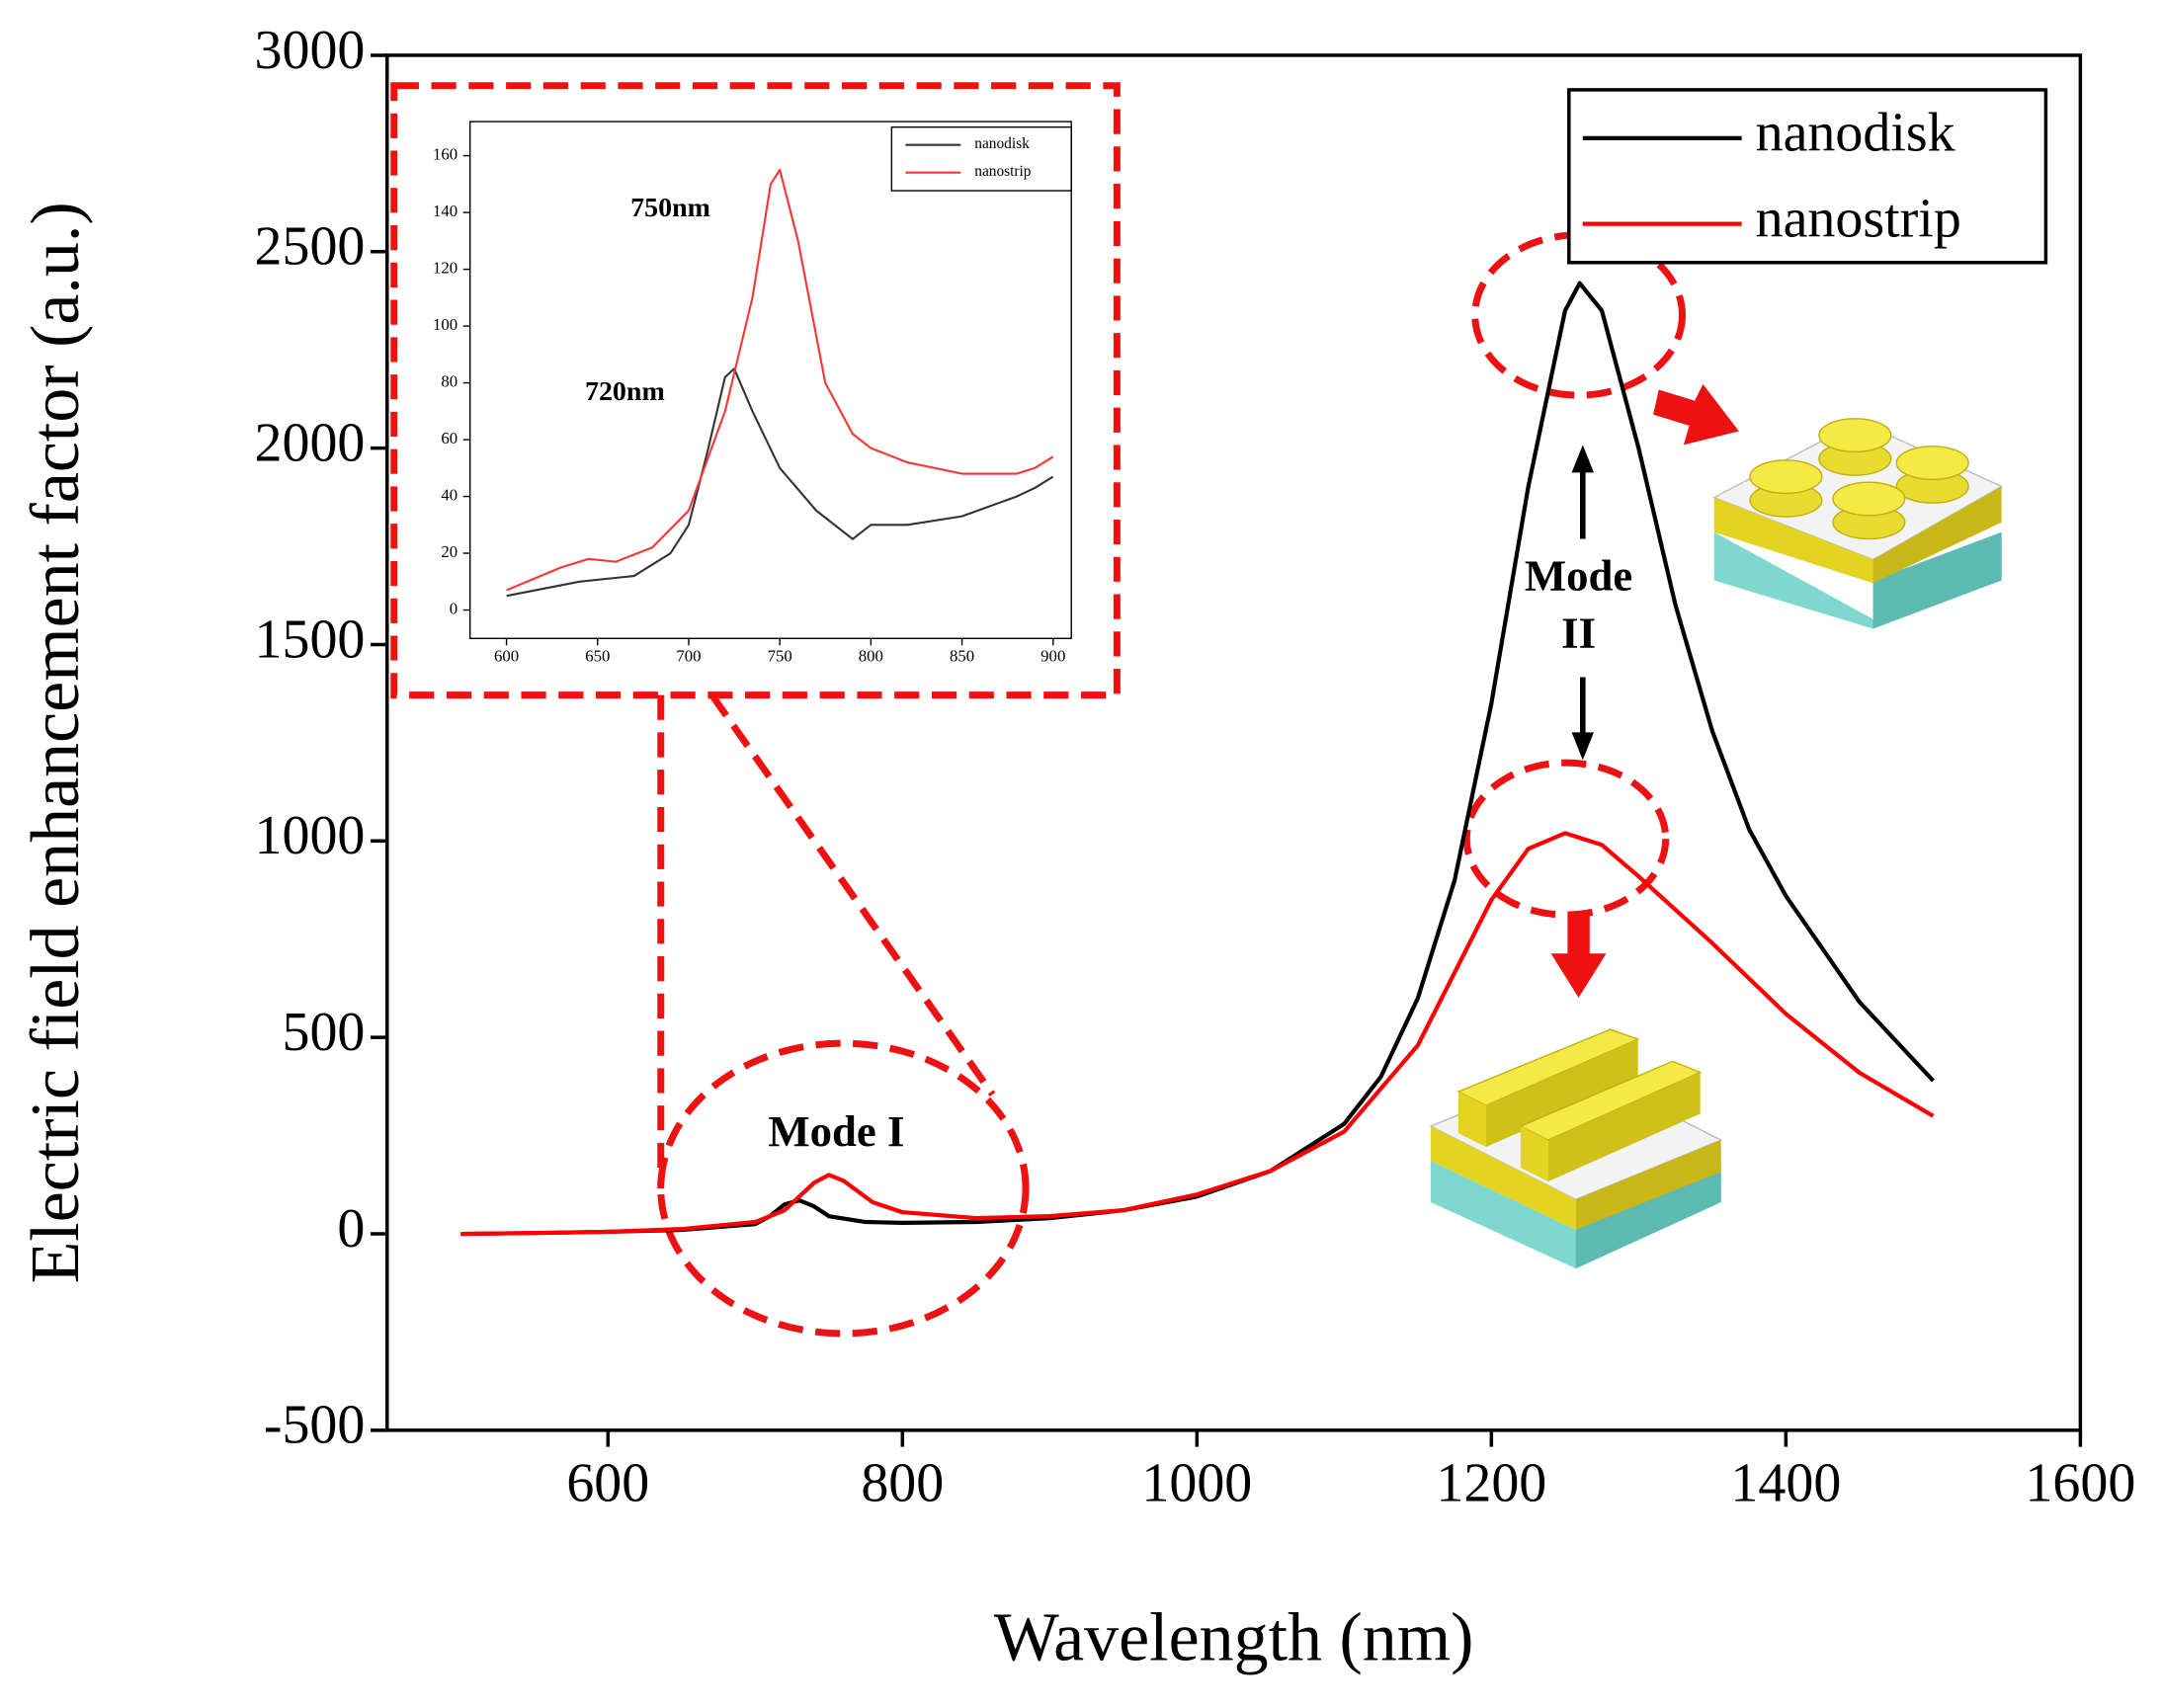  What do you see at coordinates (445, 267) in the screenshot?
I see `y-tick-label: 120` at bounding box center [445, 267].